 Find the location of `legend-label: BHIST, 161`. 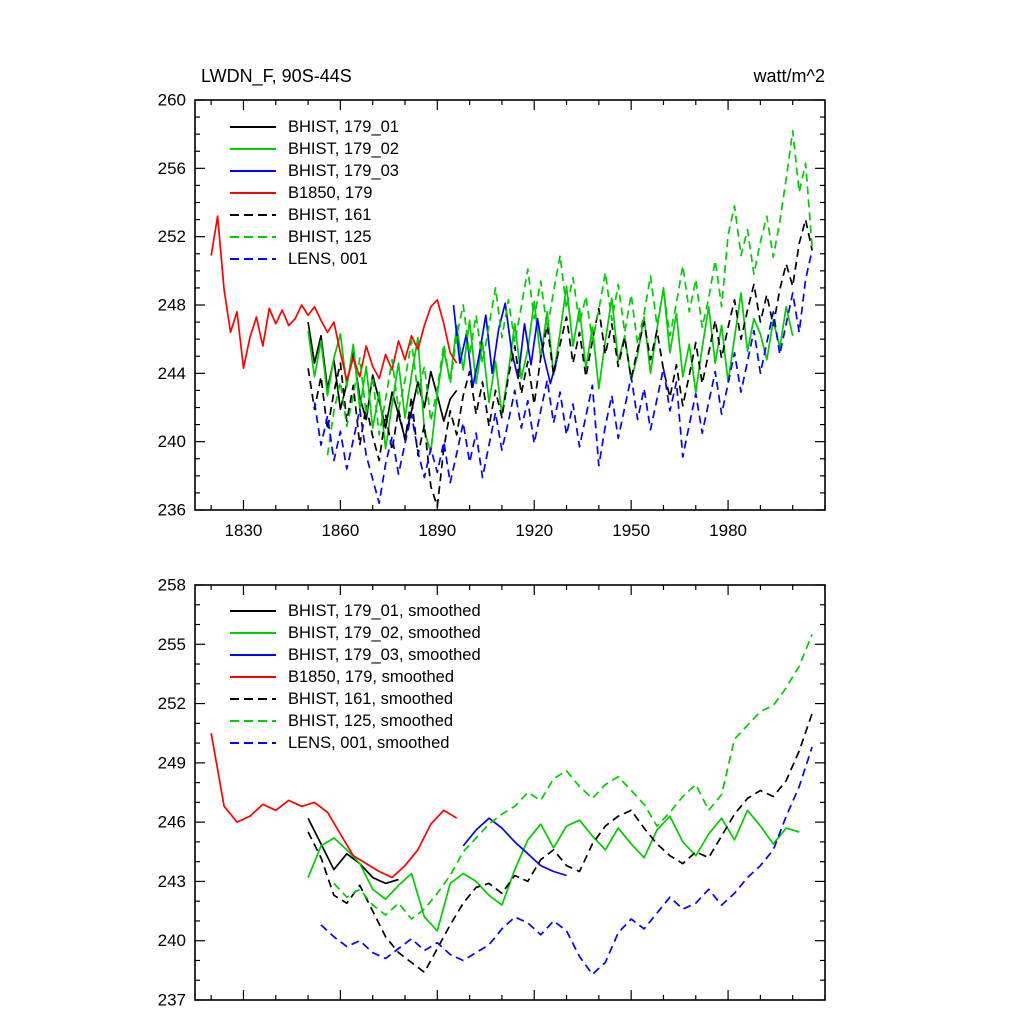

legend-label: BHIST, 161 is located at coordinates (330, 214).